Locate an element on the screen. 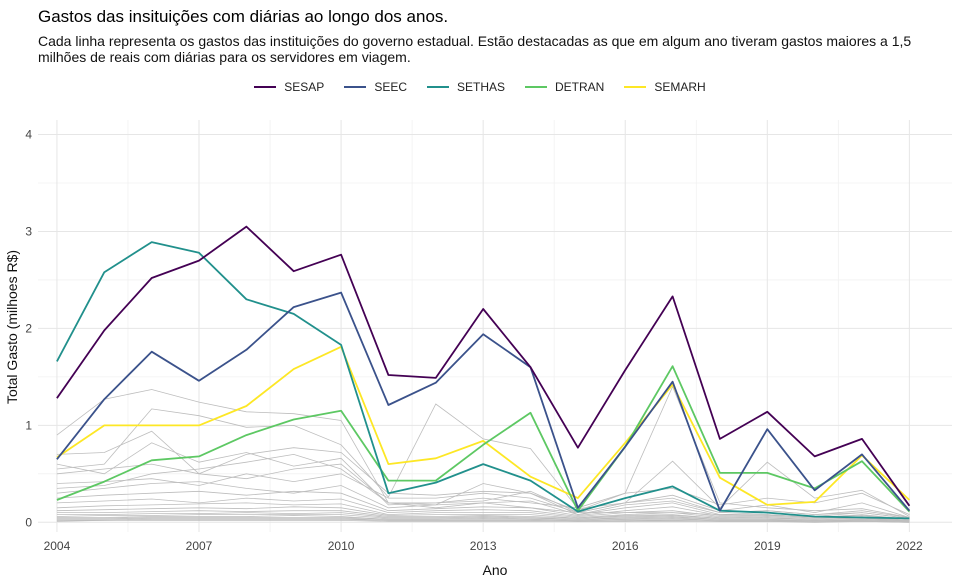 The width and height of the screenshot is (960, 576). legend-label: SETHAS is located at coordinates (481, 87).